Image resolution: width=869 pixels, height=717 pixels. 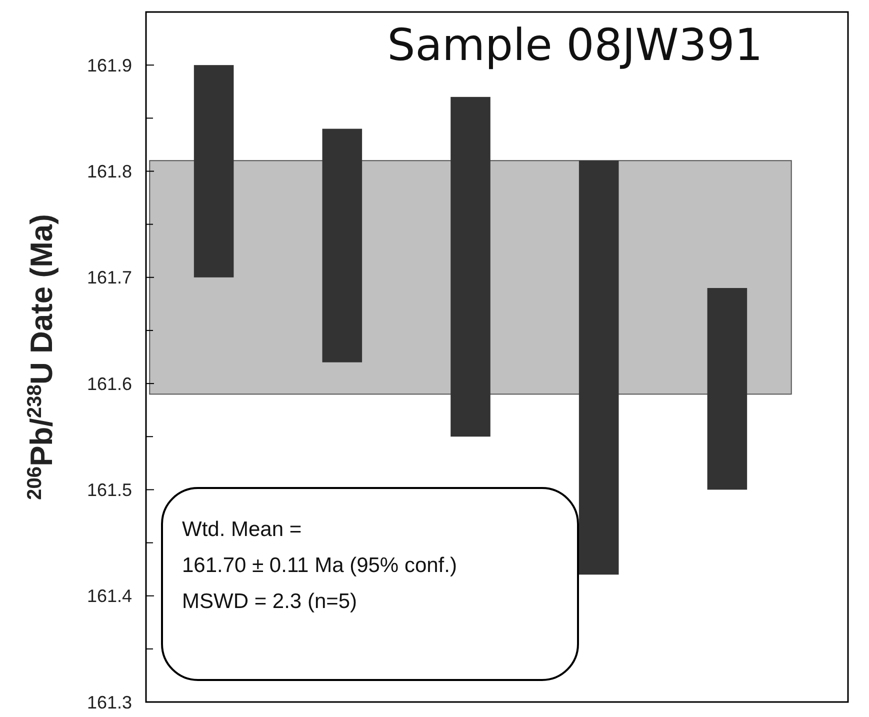 What do you see at coordinates (109, 490) in the screenshot?
I see `y-tick-label: 161.5` at bounding box center [109, 490].